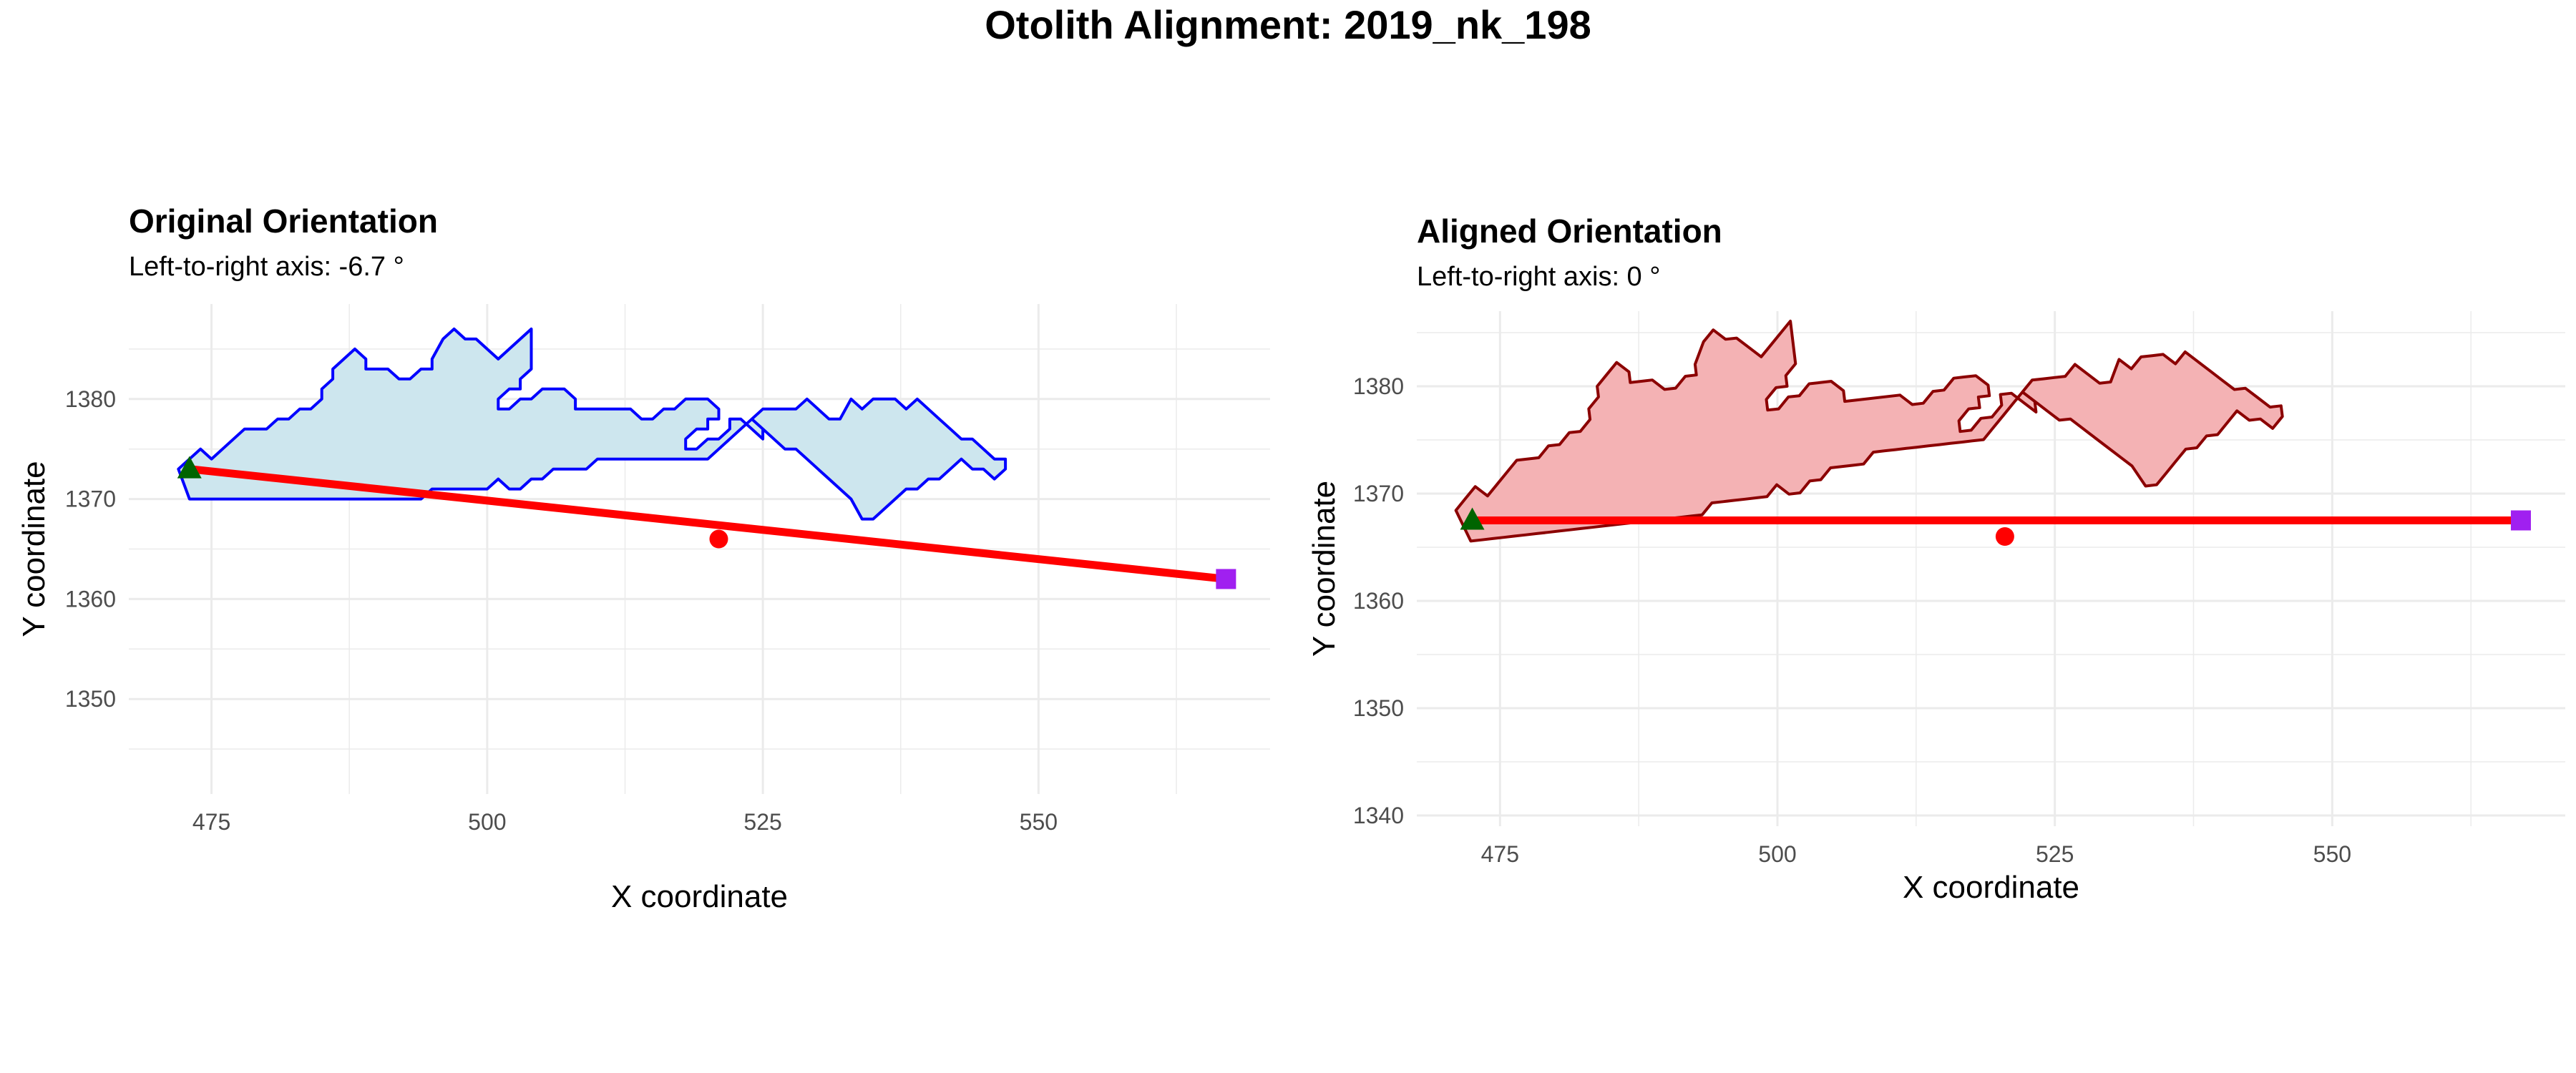 This screenshot has height=1073, width=2576. I want to click on page-title: Otolith Alignment: 2019_nk_198, so click(1288, 25).